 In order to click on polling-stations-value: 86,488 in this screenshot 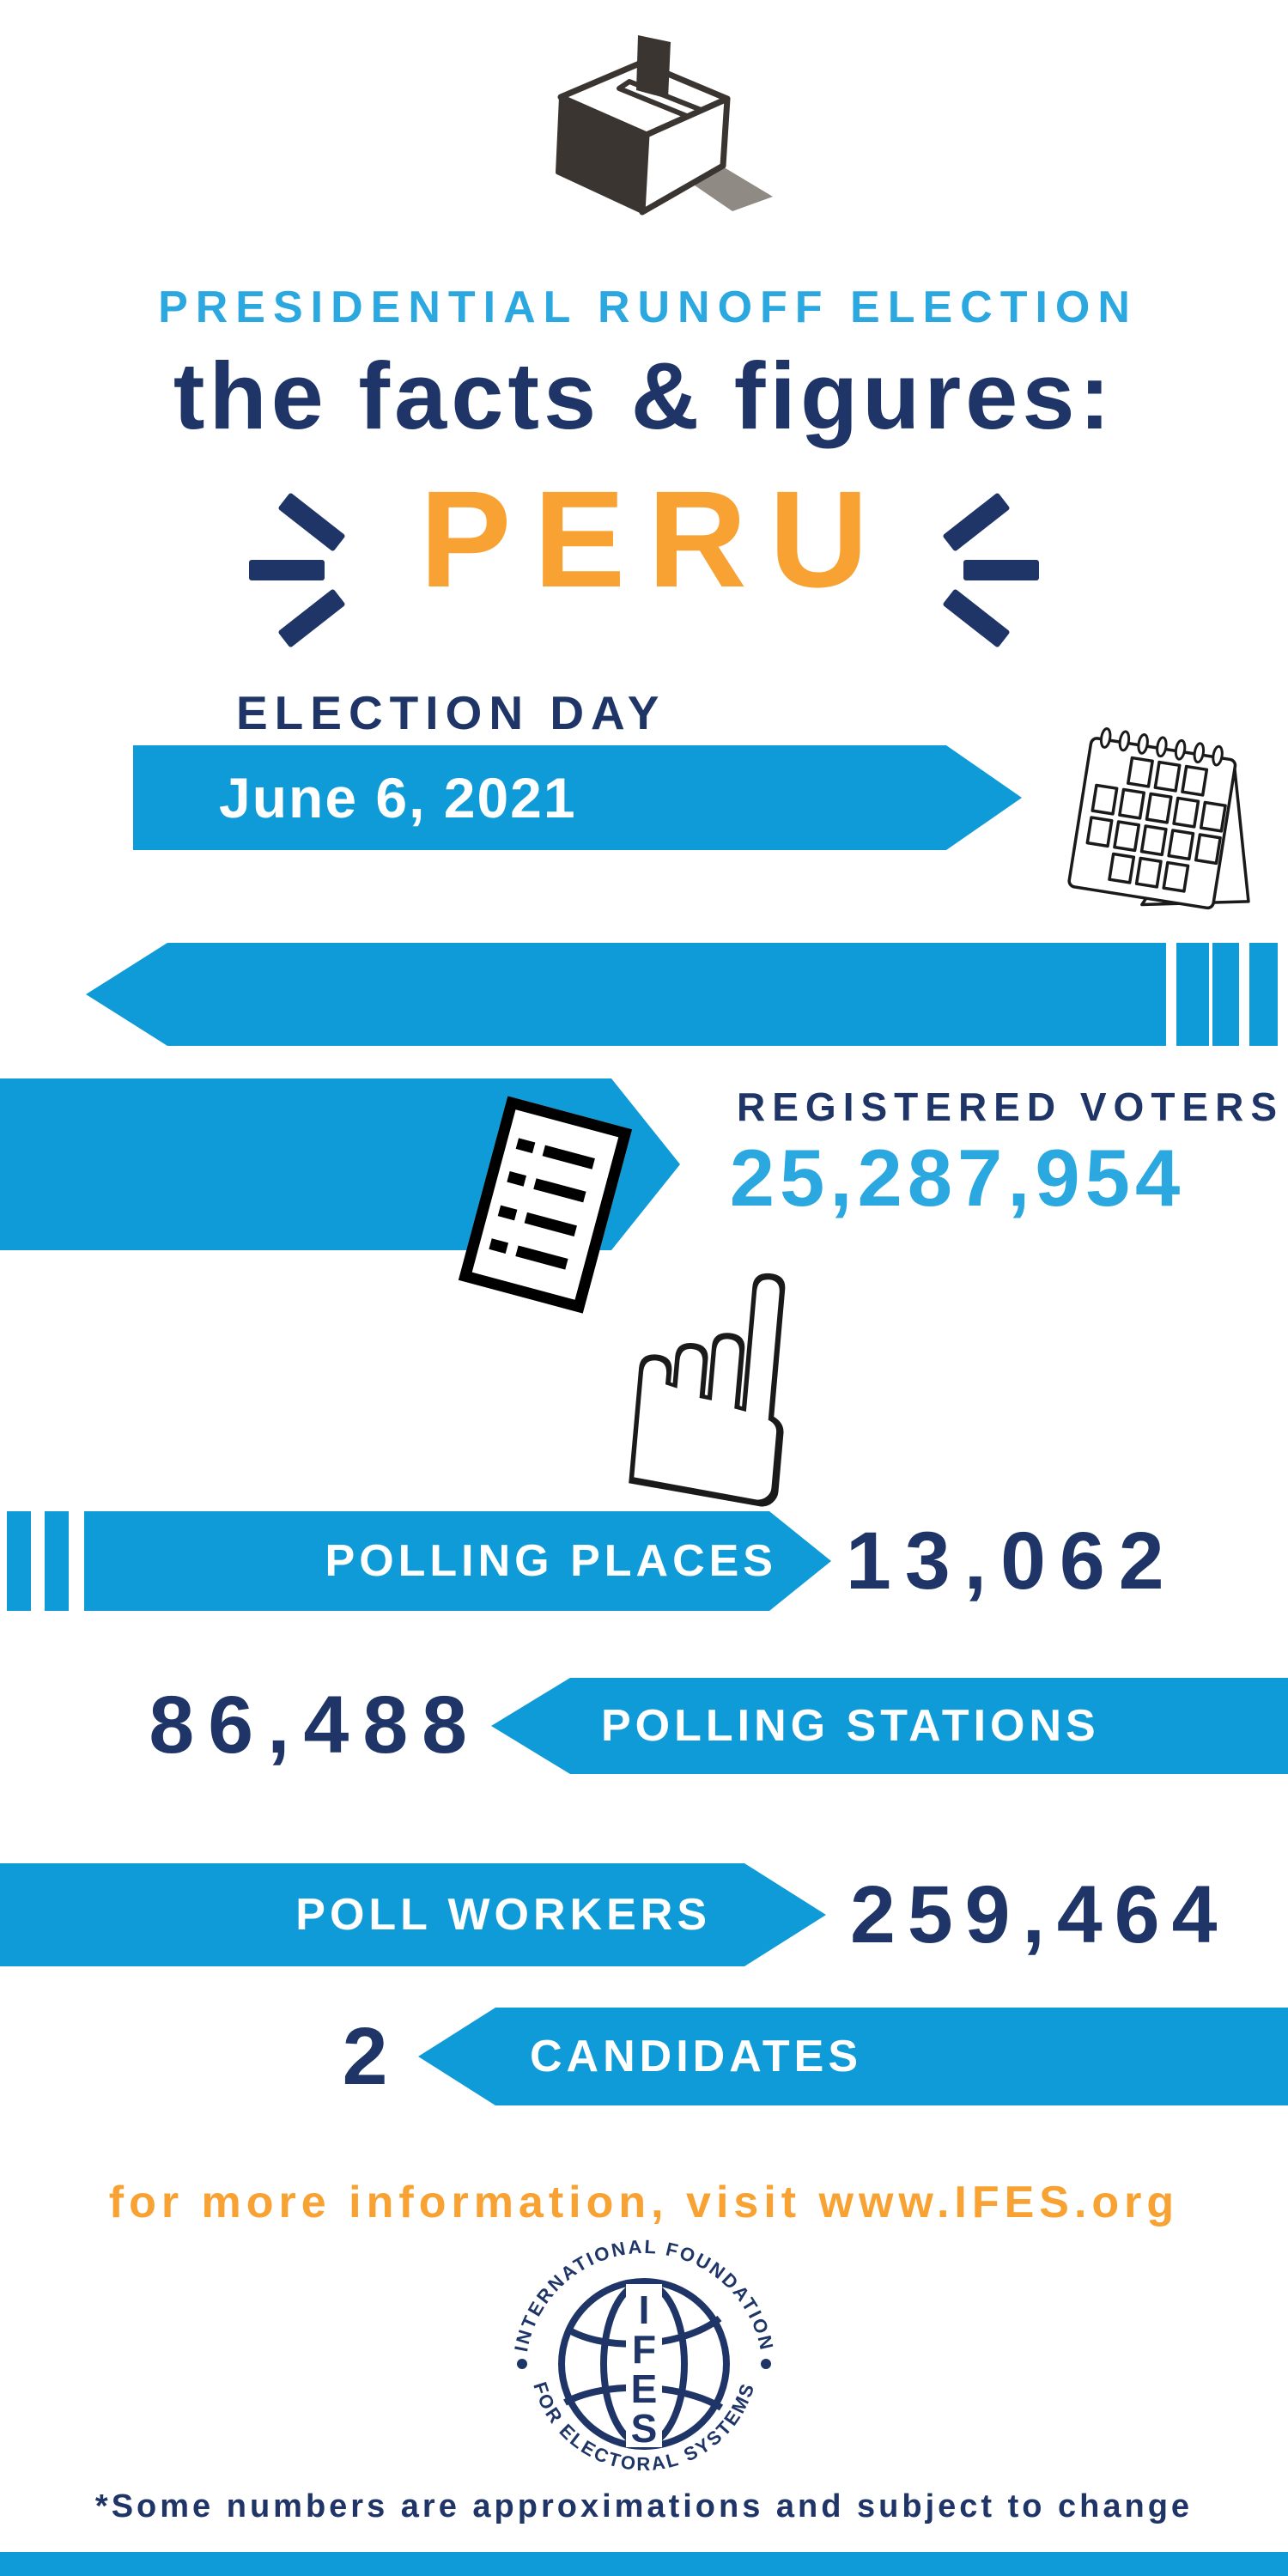, I will do `click(315, 1725)`.